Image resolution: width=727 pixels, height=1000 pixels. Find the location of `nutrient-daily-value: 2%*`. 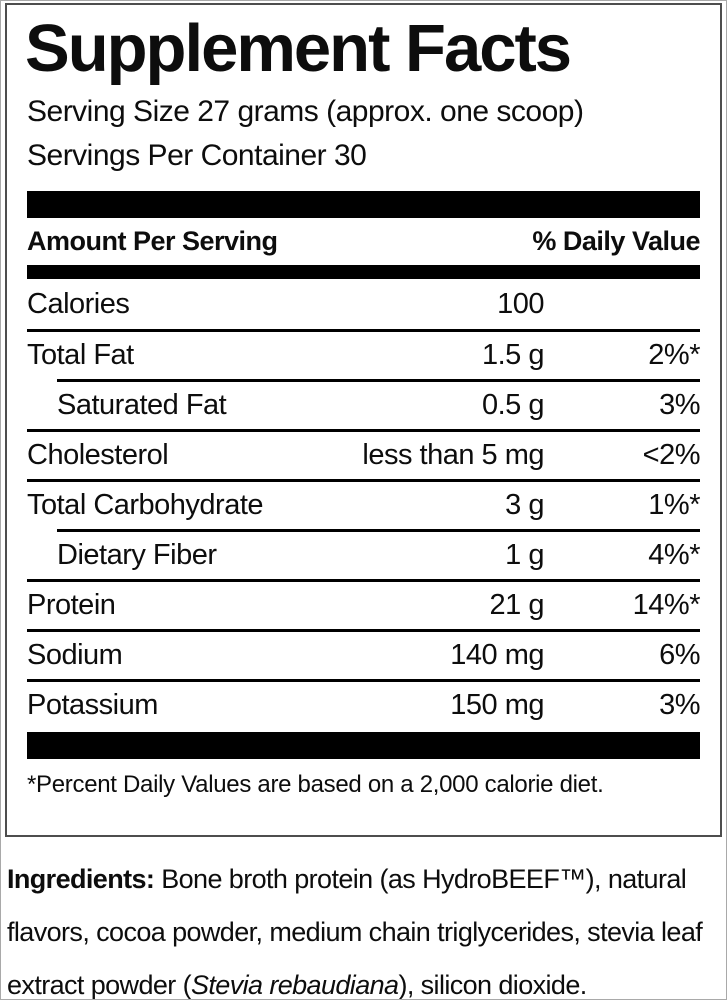

nutrient-daily-value: 2%* is located at coordinates (674, 355).